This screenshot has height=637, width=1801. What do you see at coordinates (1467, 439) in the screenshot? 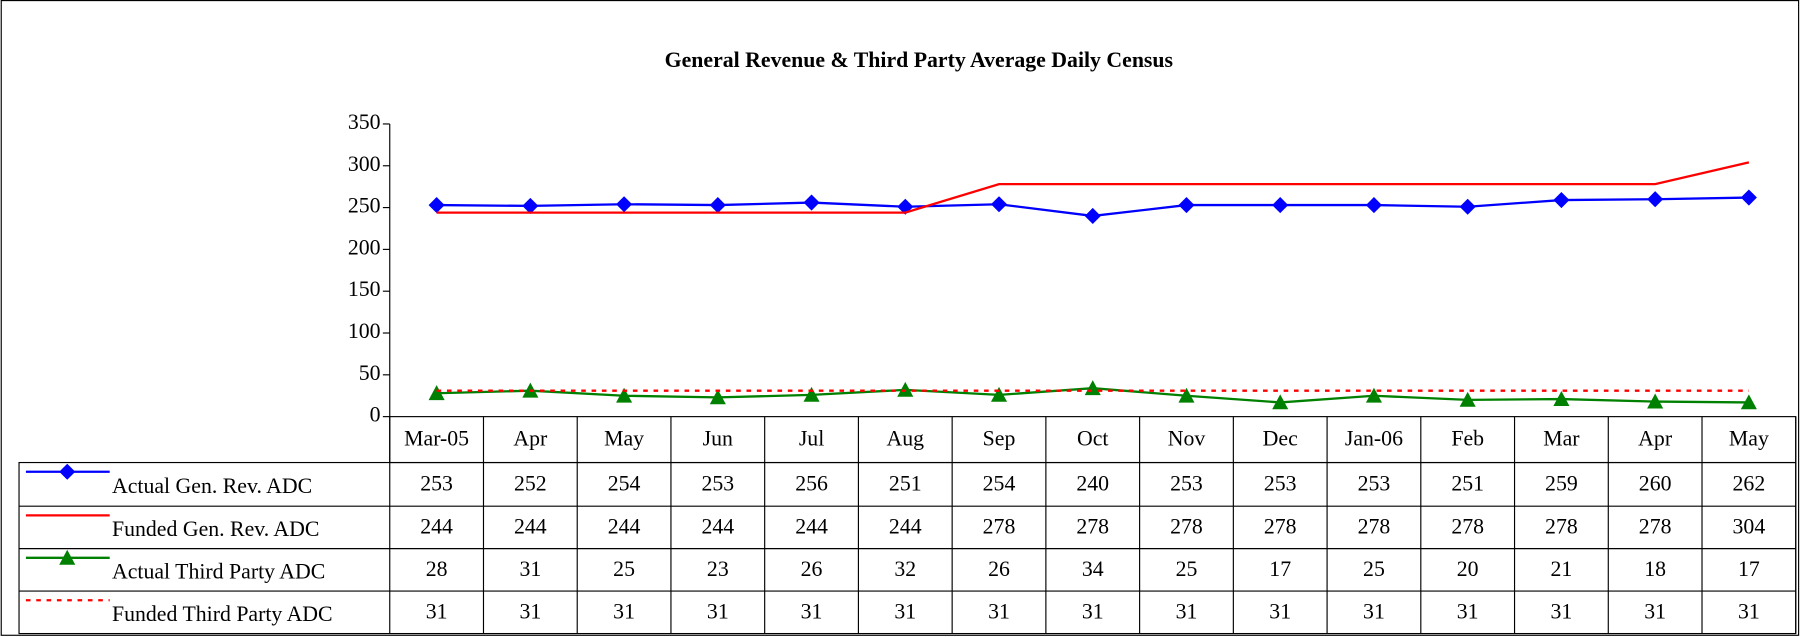
I see `x-tick-label: Feb` at bounding box center [1467, 439].